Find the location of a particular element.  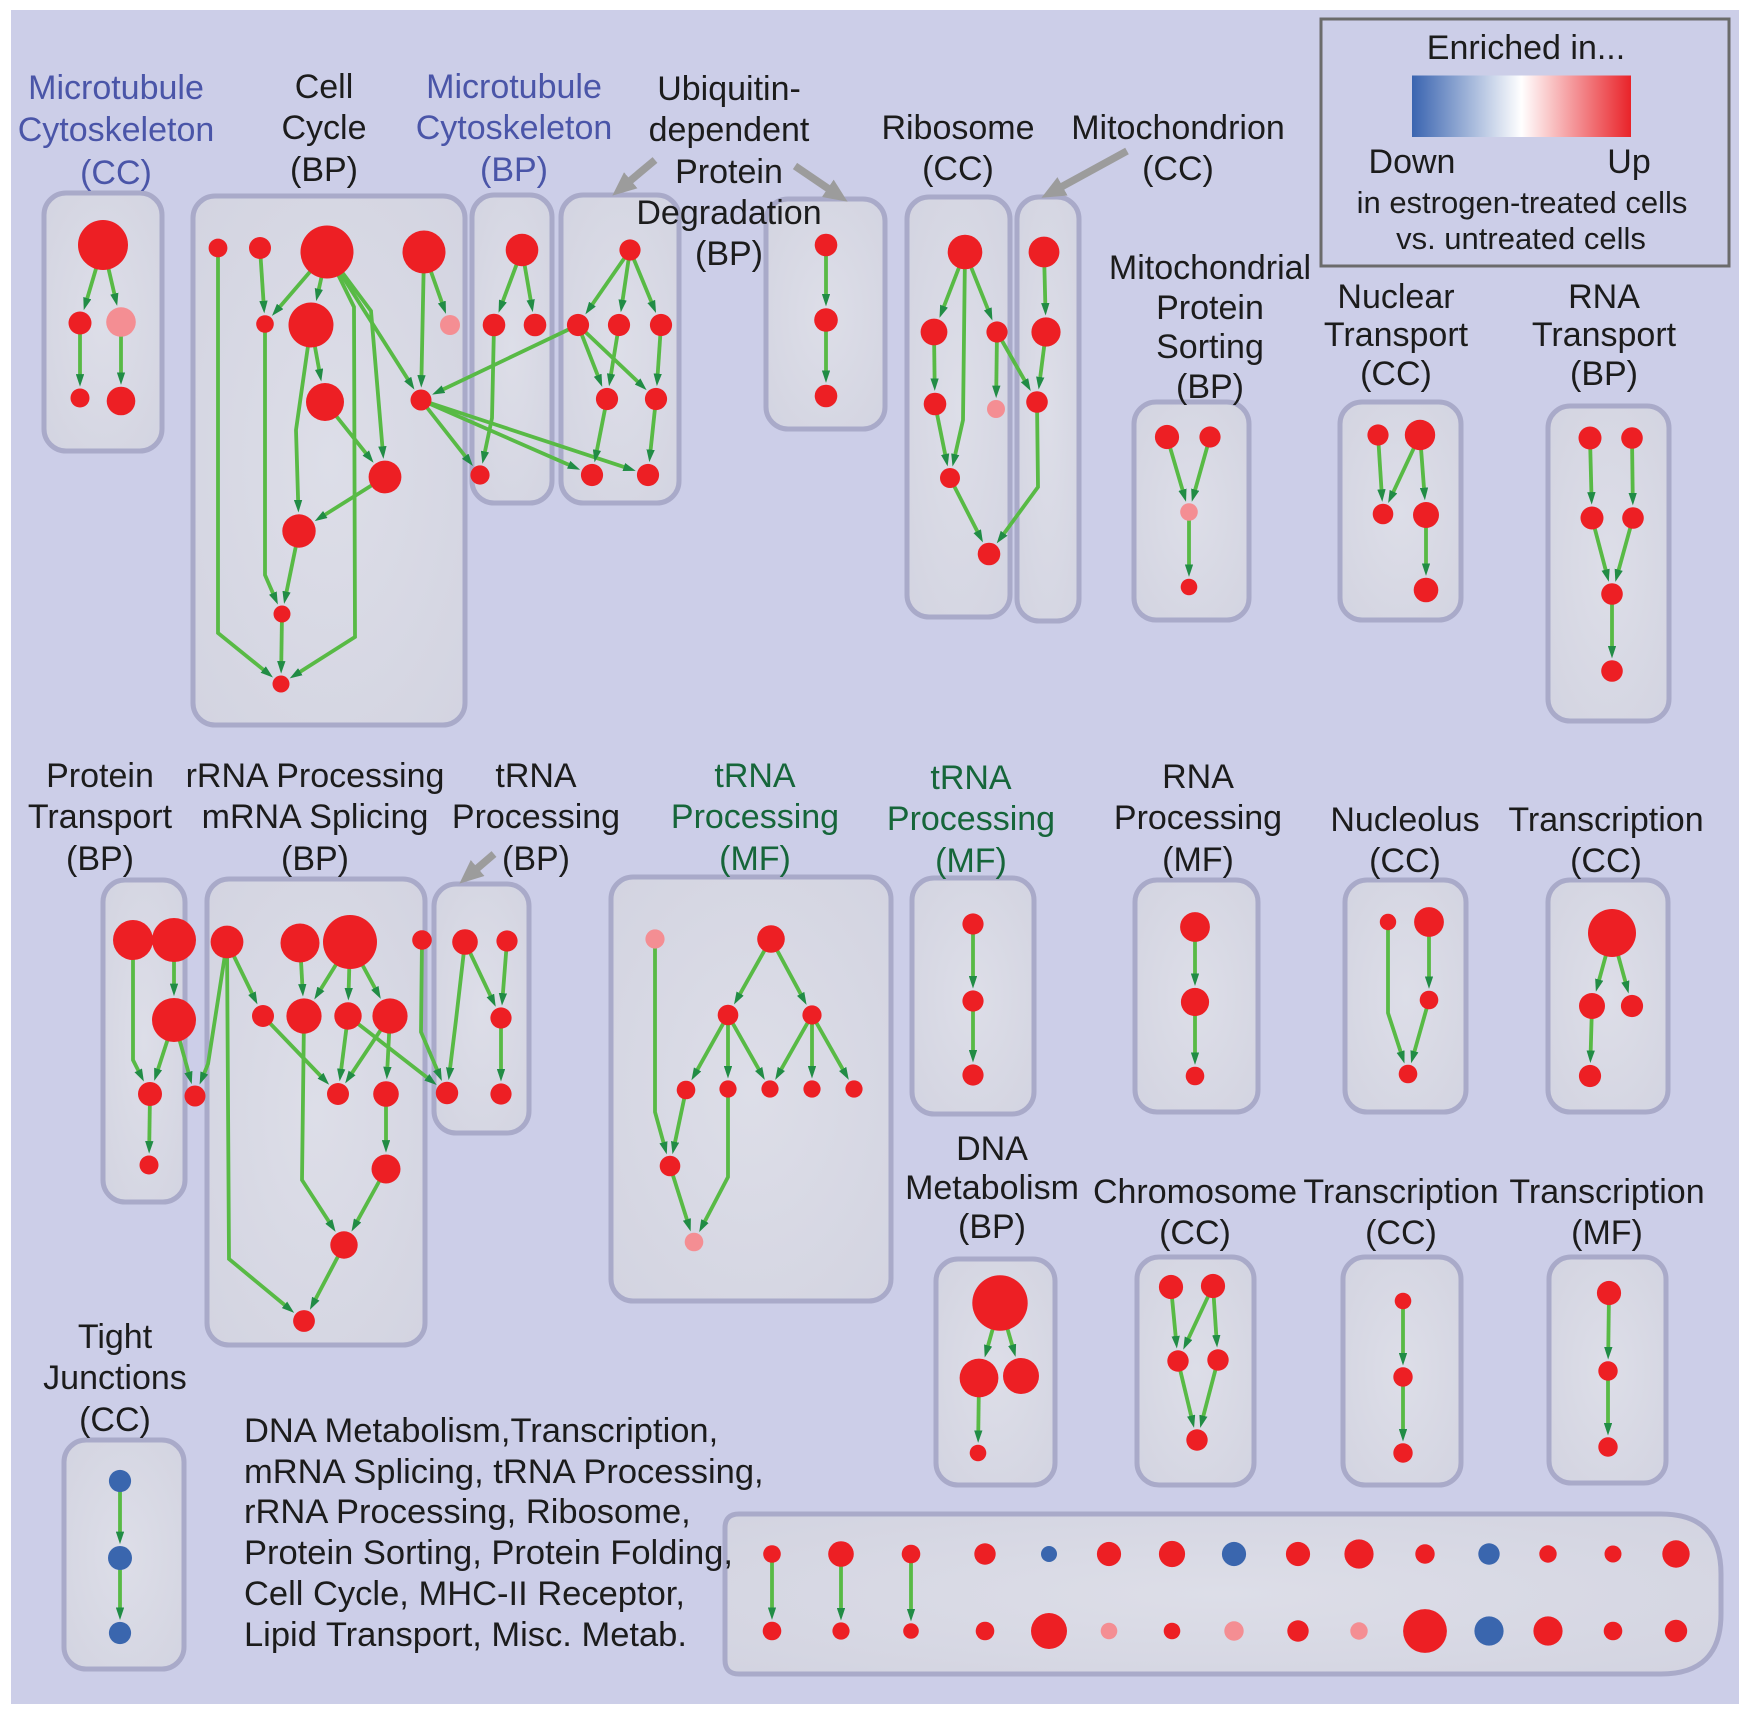

svg-text: Up is located at coordinates (1628, 162).